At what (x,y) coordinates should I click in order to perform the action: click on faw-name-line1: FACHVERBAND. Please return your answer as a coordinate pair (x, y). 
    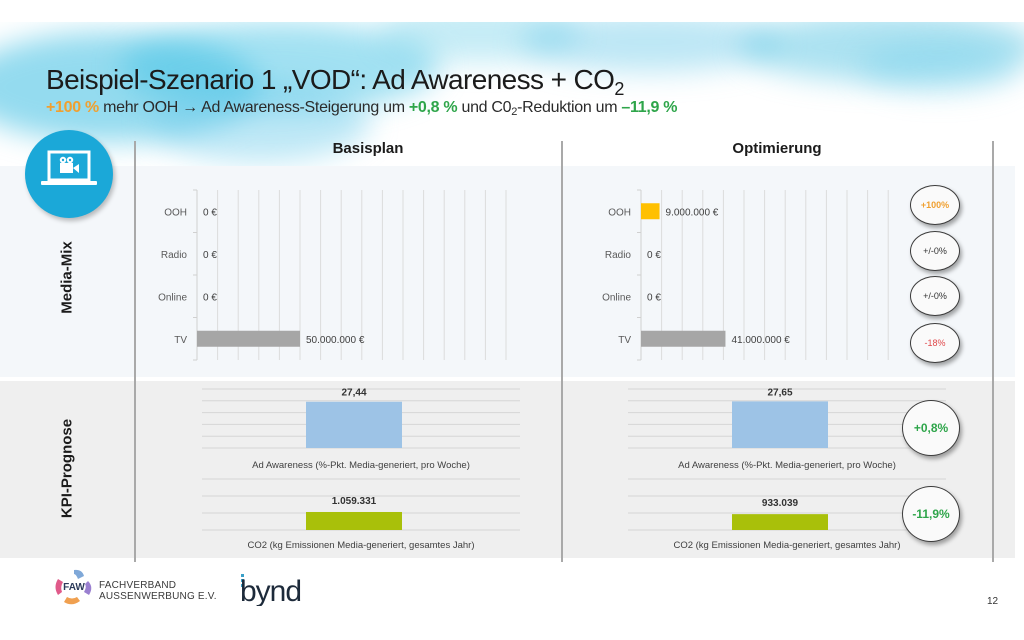
    Looking at the image, I should click on (138, 585).